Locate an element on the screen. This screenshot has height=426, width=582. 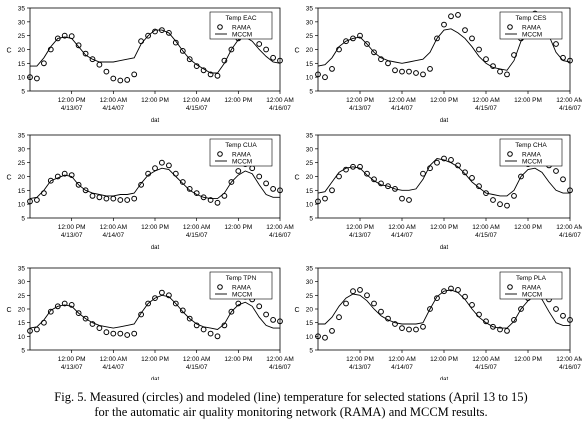
series-mccm-line is located at coordinates (154, 312).